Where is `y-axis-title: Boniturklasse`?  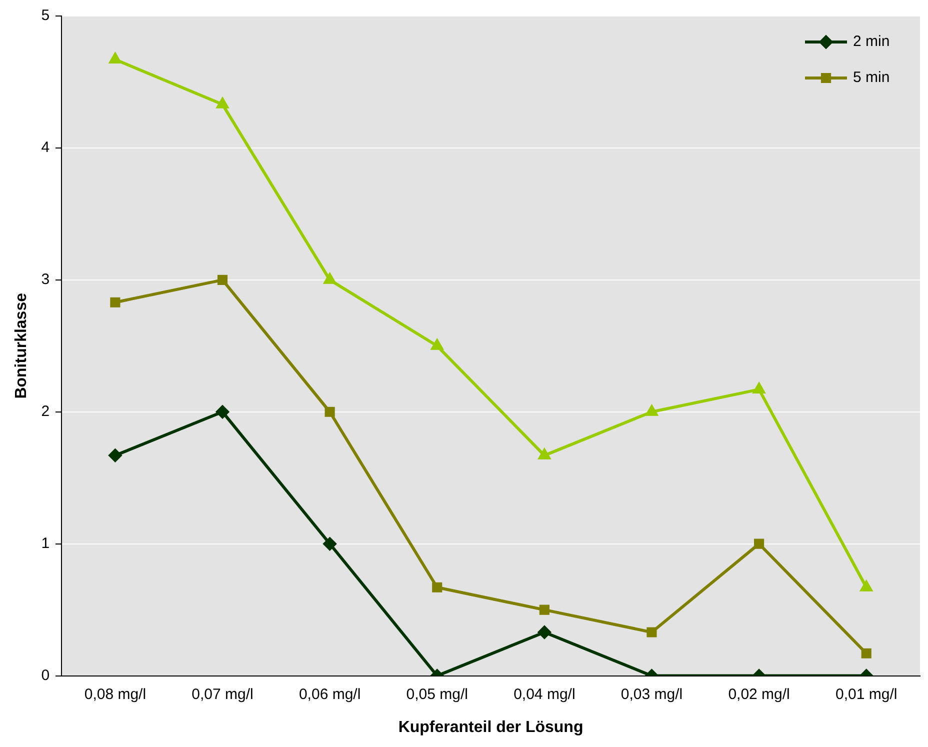
y-axis-title: Boniturklasse is located at coordinates (21, 345).